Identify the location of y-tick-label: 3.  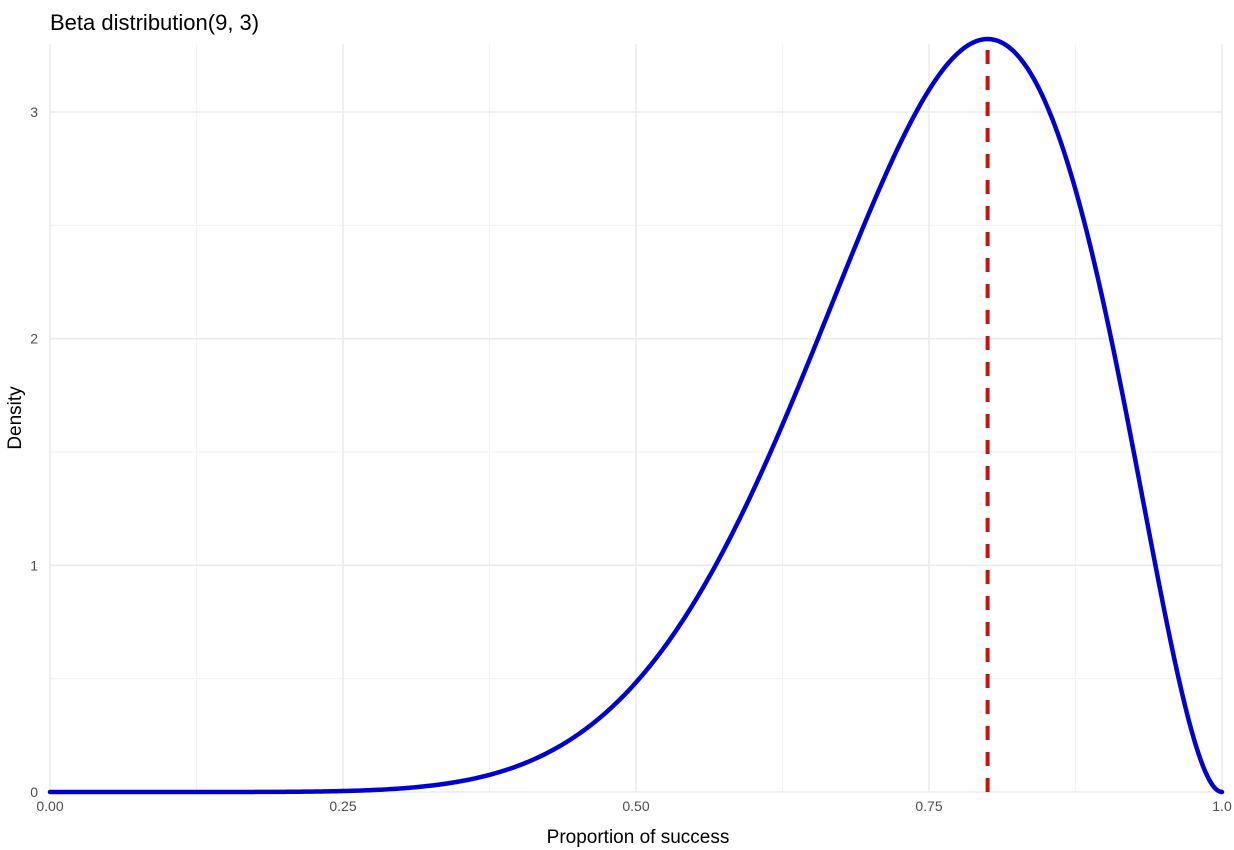
(34, 112).